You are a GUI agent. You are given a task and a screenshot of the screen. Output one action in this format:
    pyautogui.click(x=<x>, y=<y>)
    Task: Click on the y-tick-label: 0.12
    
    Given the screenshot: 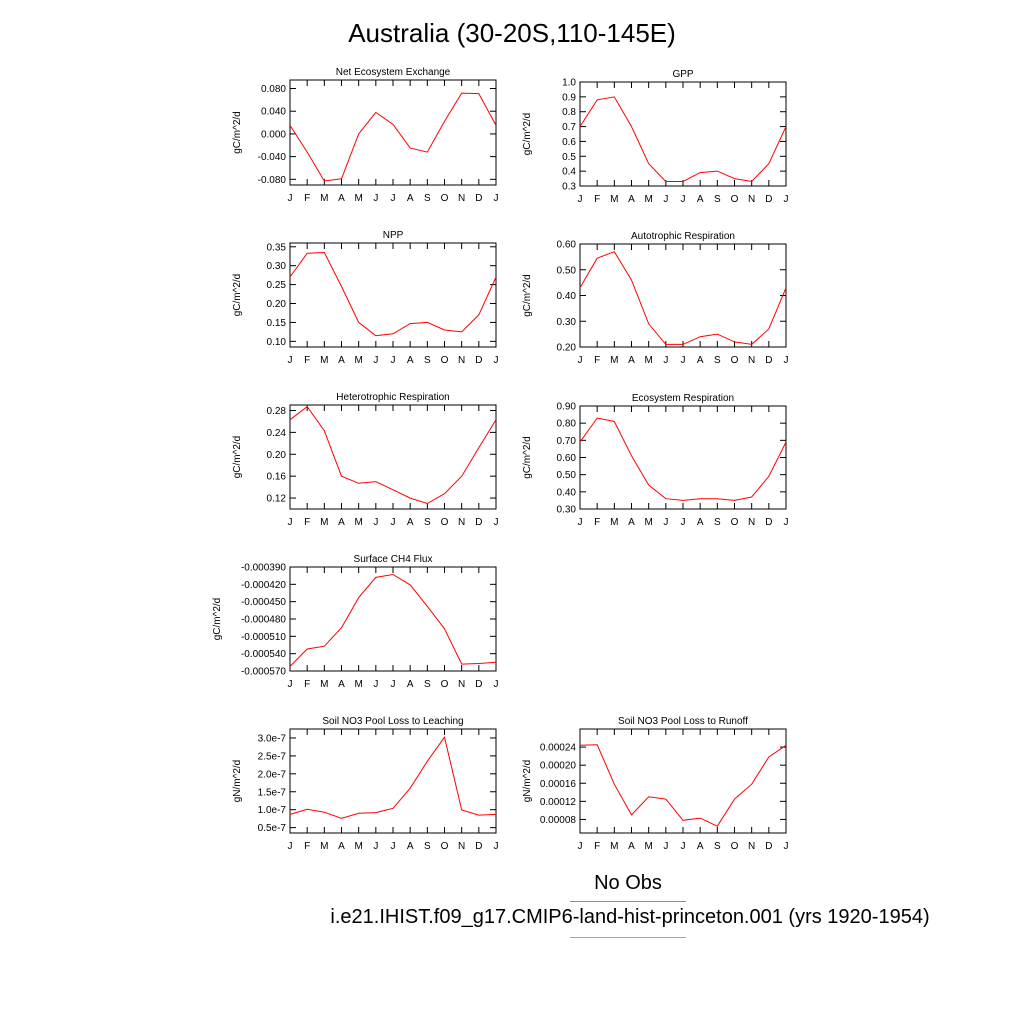 What is the action you would take?
    pyautogui.click(x=277, y=499)
    